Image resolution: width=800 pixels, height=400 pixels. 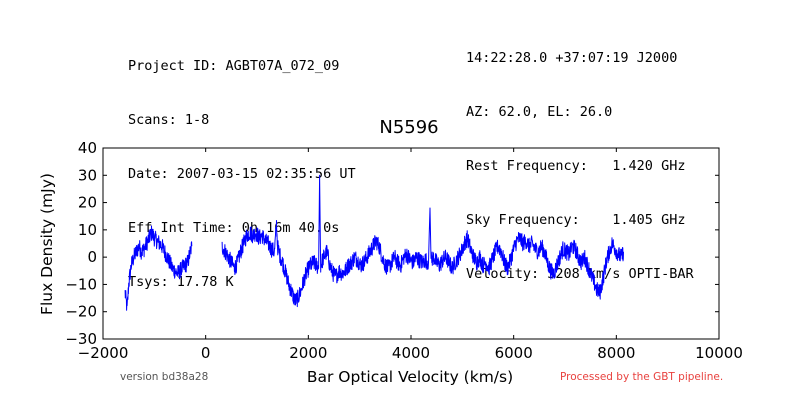 I want to click on sky-frequency-line: Sky Frequency: 1.405 GHz, so click(x=576, y=220).